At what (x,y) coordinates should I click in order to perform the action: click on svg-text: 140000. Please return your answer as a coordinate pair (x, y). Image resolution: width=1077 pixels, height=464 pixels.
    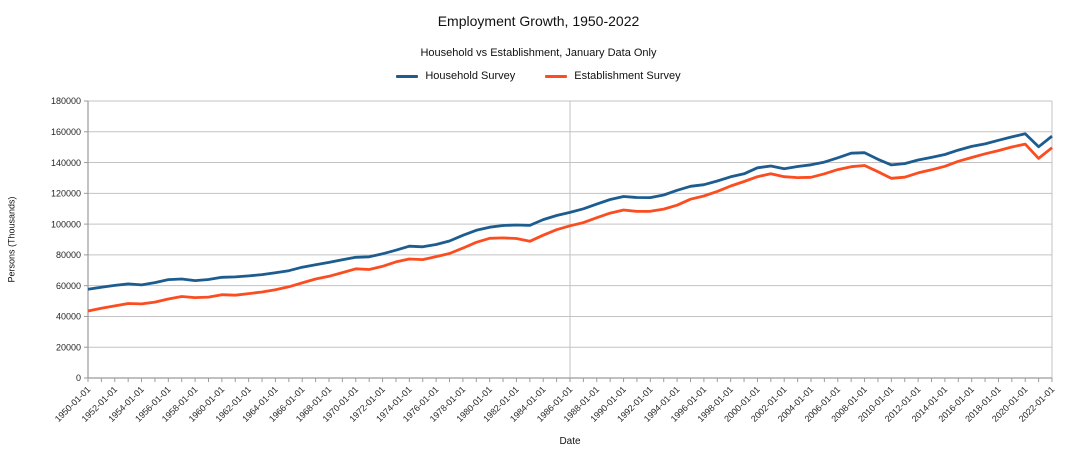
    Looking at the image, I should click on (66, 163).